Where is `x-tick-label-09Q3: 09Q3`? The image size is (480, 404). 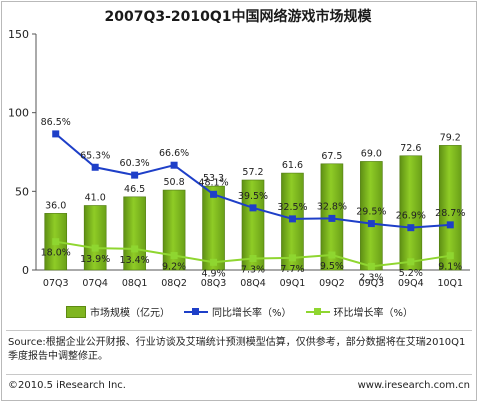 x-tick-label-09Q3: 09Q3 is located at coordinates (372, 283).